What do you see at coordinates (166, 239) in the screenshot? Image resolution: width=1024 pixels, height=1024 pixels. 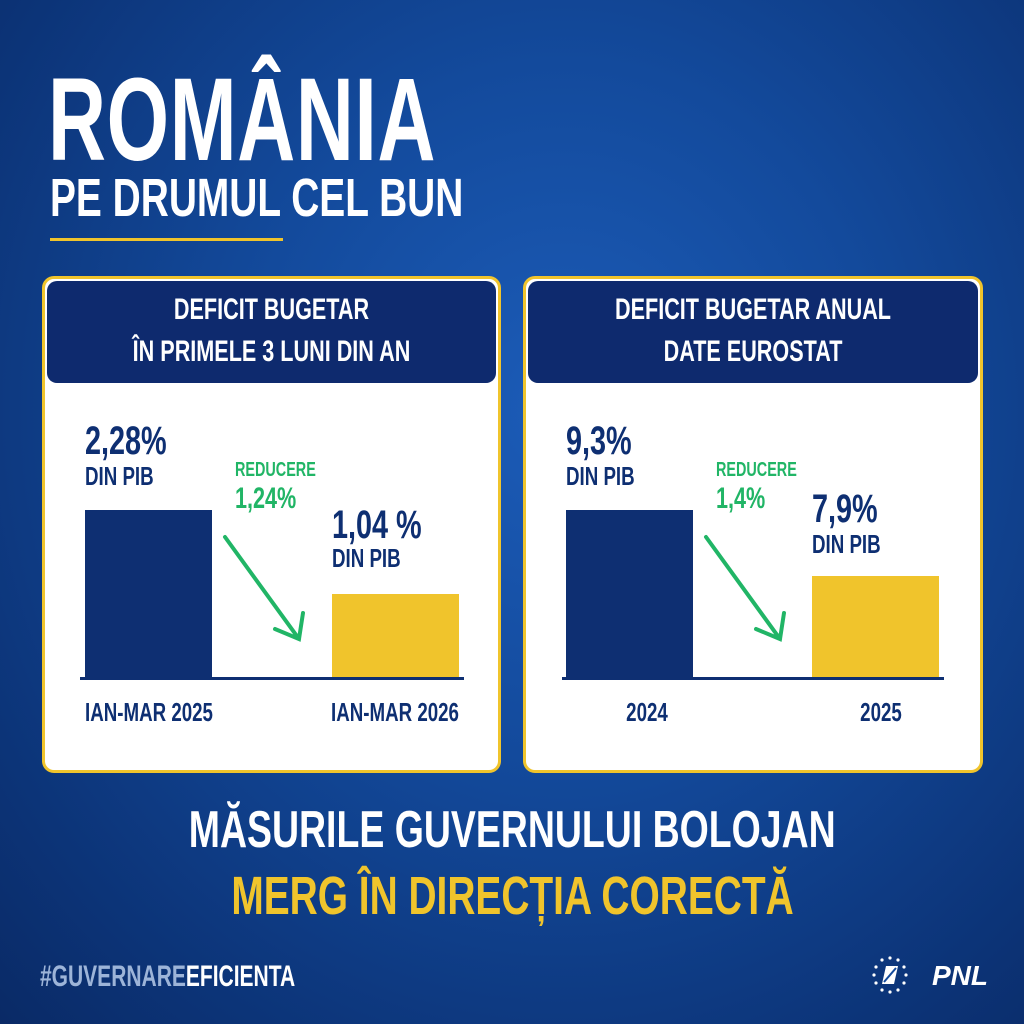 I see `title-underline` at bounding box center [166, 239].